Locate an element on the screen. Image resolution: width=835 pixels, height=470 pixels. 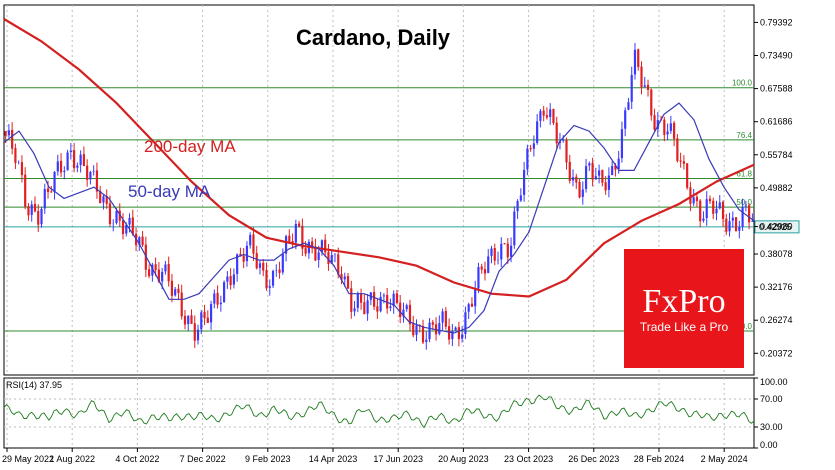
fib-level-label: 61.8 is located at coordinates (744, 174).